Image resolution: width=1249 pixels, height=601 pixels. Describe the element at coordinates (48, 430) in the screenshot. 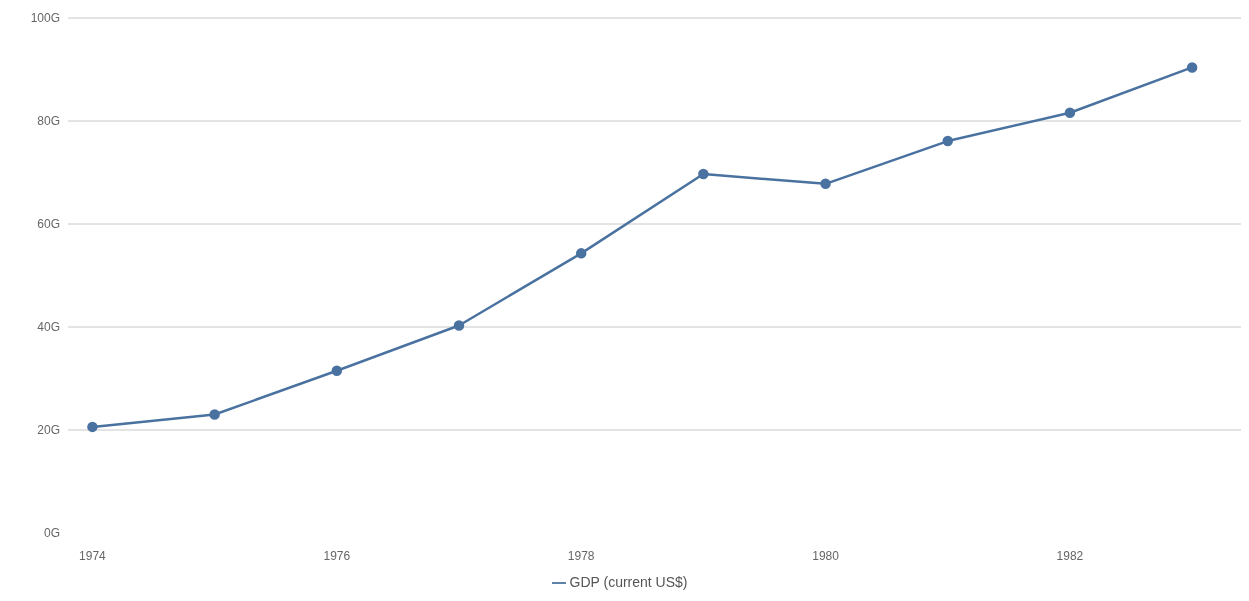

I see `y-tick-label: 20G` at that location.